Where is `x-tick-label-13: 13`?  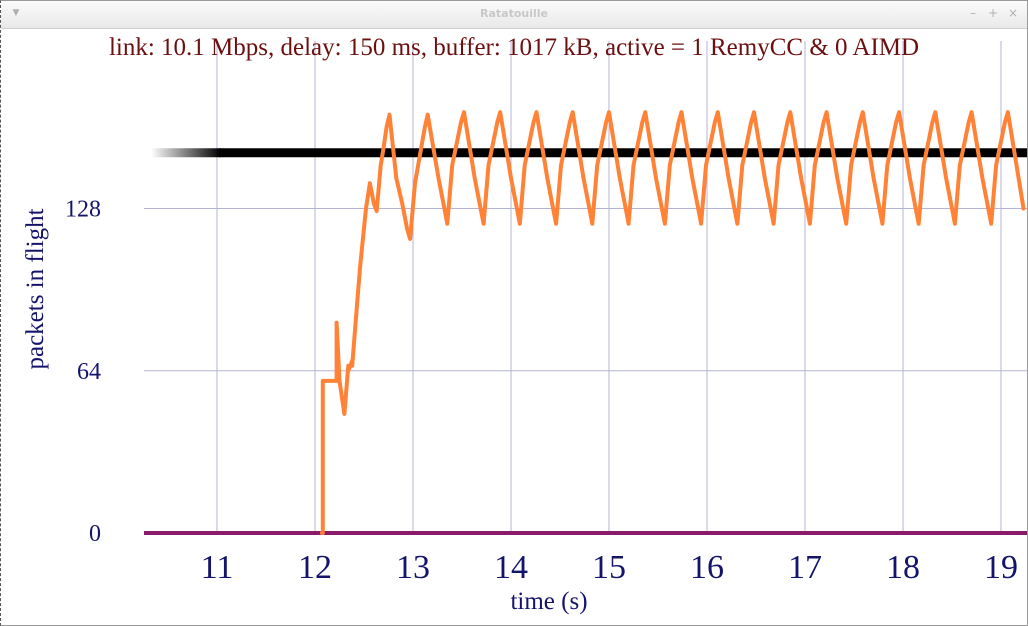 x-tick-label-13: 13 is located at coordinates (413, 567).